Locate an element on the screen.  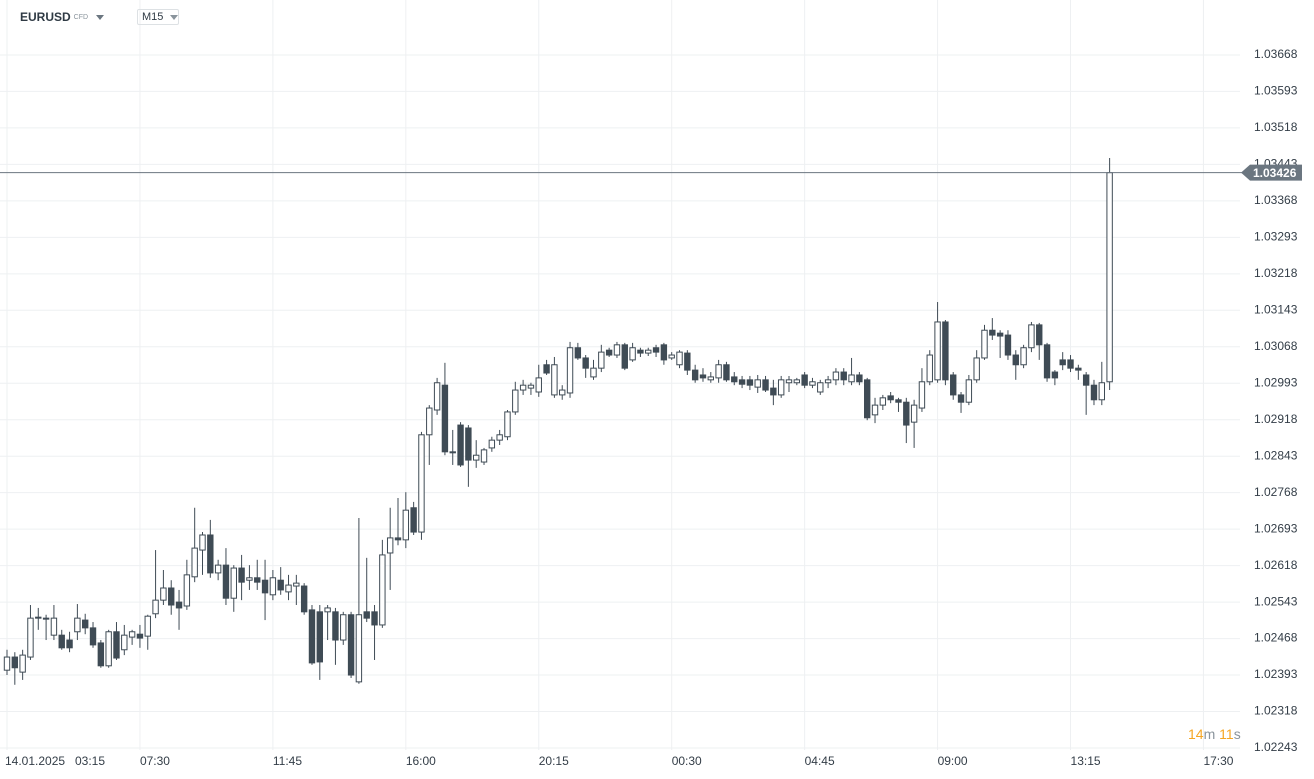
candle-countdown: 14m 11s is located at coordinates (1214, 734).